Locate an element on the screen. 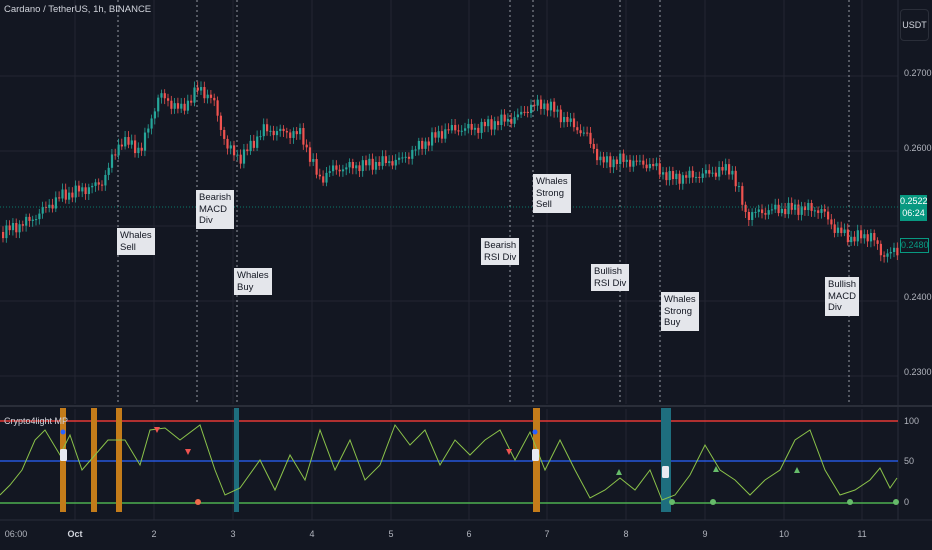 The height and width of the screenshot is (550, 932). signal-band-sell is located at coordinates (94, 460).